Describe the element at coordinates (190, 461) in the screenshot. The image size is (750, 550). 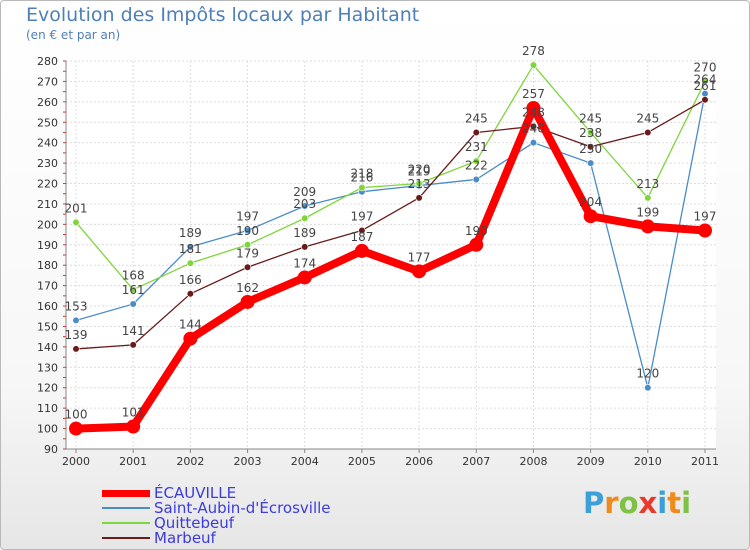
I see `x-tick-label: 2002` at that location.